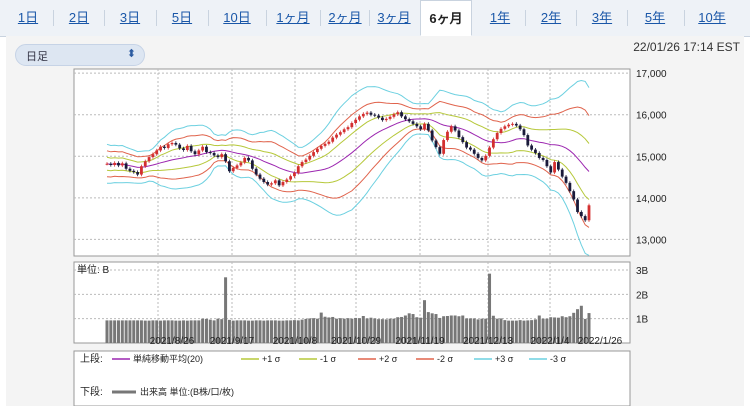  What do you see at coordinates (271, 359) in the screenshot?
I see `legend-item-label: +1 σ` at bounding box center [271, 359].